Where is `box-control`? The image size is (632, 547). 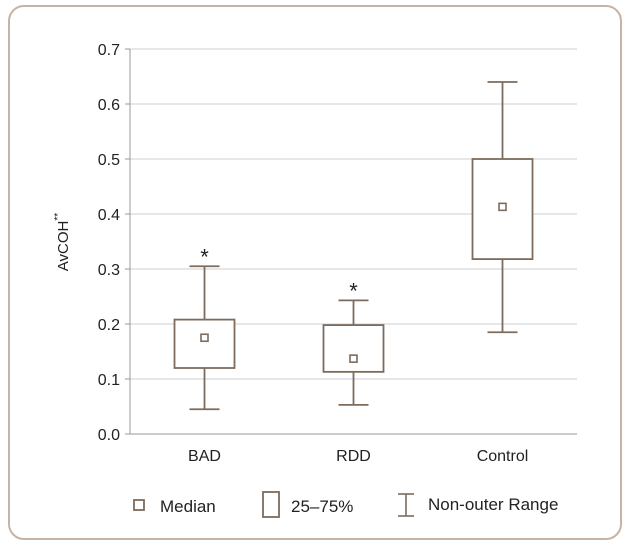 box-control is located at coordinates (502, 207).